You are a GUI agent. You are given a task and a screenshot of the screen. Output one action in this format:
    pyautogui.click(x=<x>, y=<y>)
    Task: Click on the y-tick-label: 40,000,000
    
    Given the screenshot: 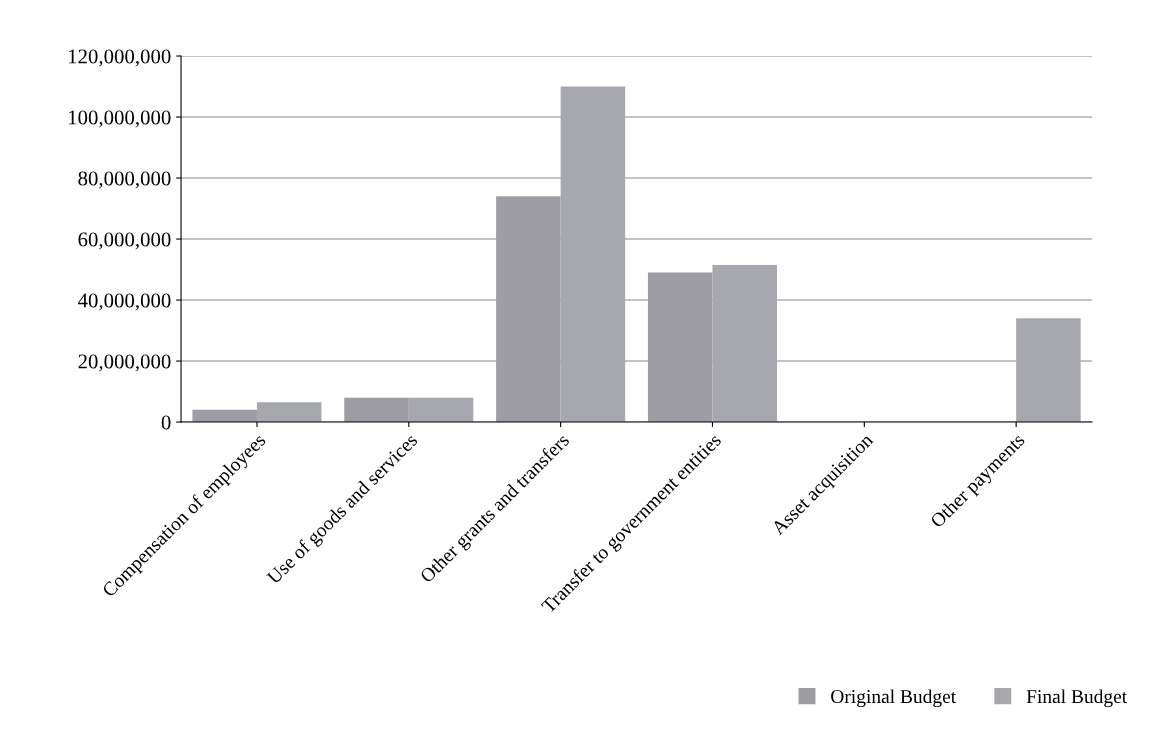 What is the action you would take?
    pyautogui.click(x=124, y=302)
    